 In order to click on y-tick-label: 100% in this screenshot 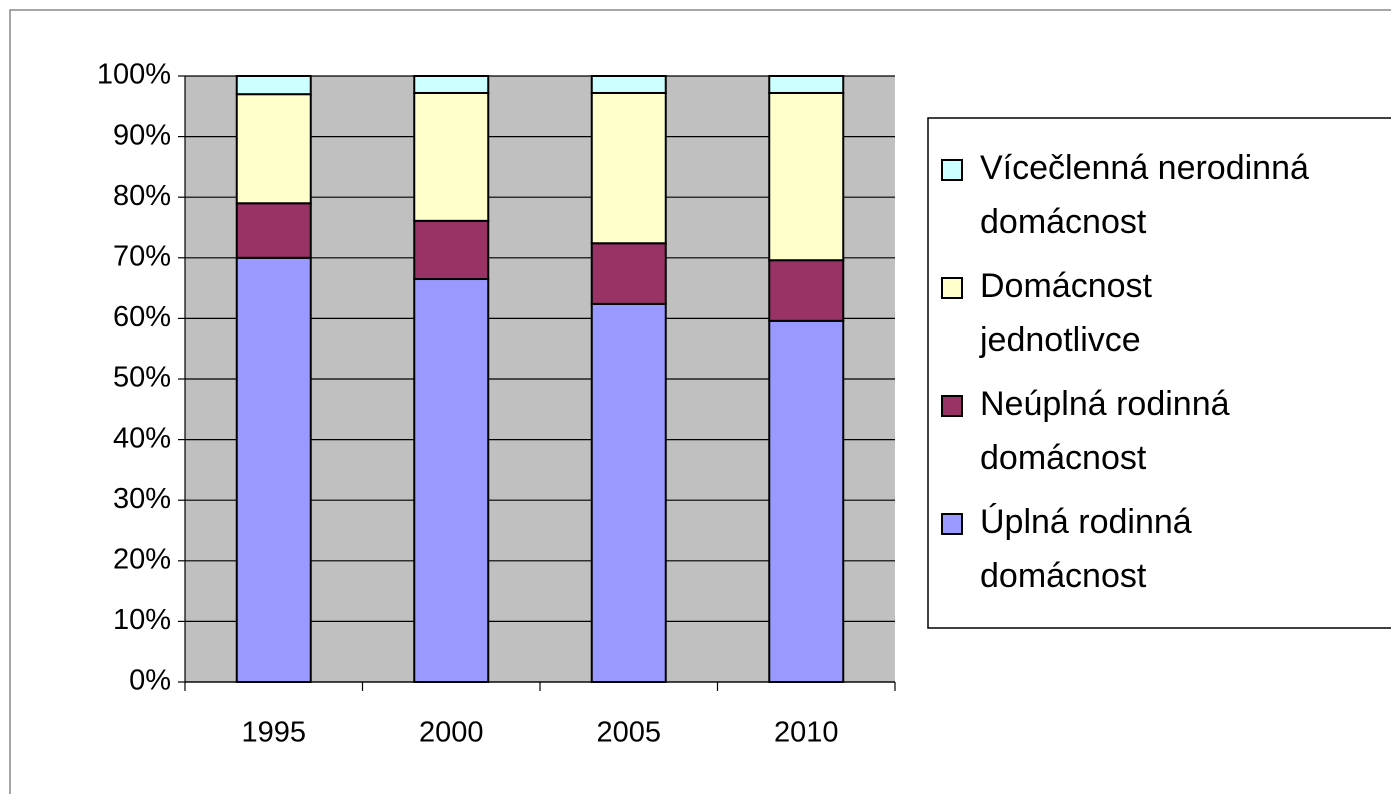, I will do `click(134, 75)`.